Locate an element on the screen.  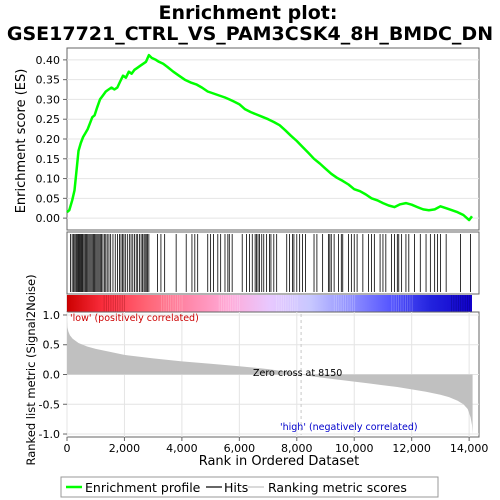
rank-xtick-label: 0 is located at coordinates (67, 448).